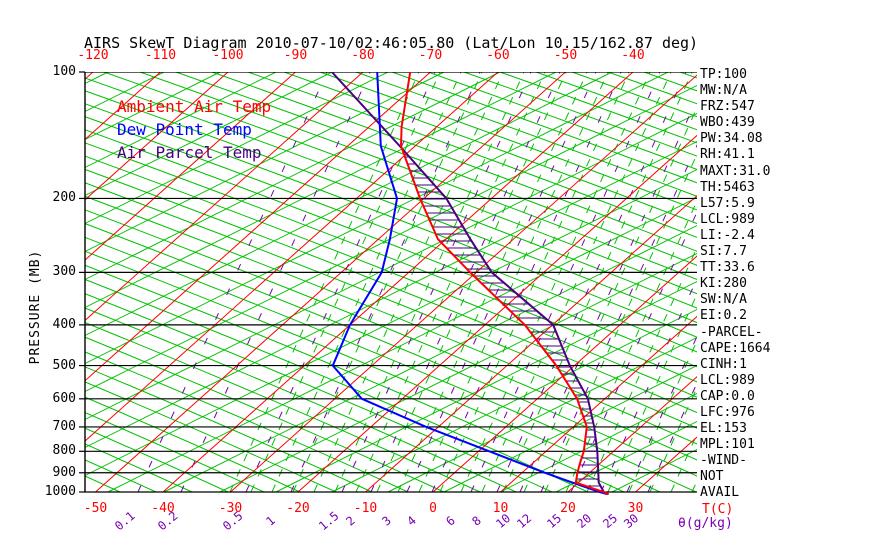  Describe the element at coordinates (64, 398) in the screenshot. I see `pressure-tick-label: 600` at that location.